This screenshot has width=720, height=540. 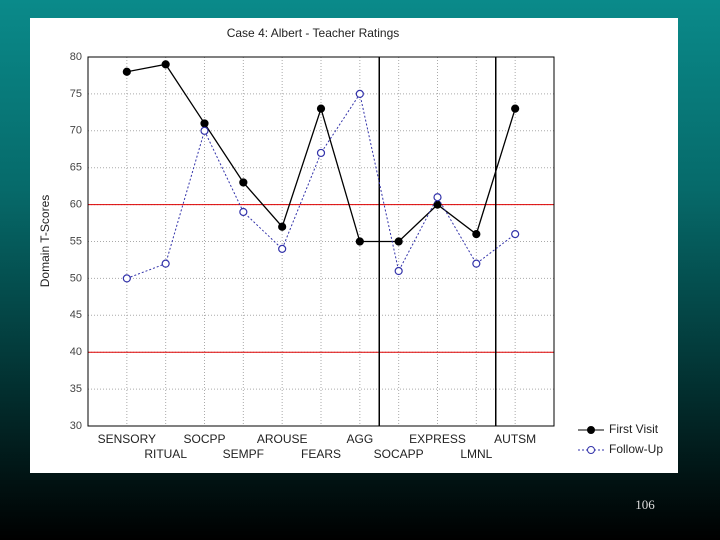 What do you see at coordinates (515, 439) in the screenshot?
I see `x-tick-label: AUTSM` at bounding box center [515, 439].